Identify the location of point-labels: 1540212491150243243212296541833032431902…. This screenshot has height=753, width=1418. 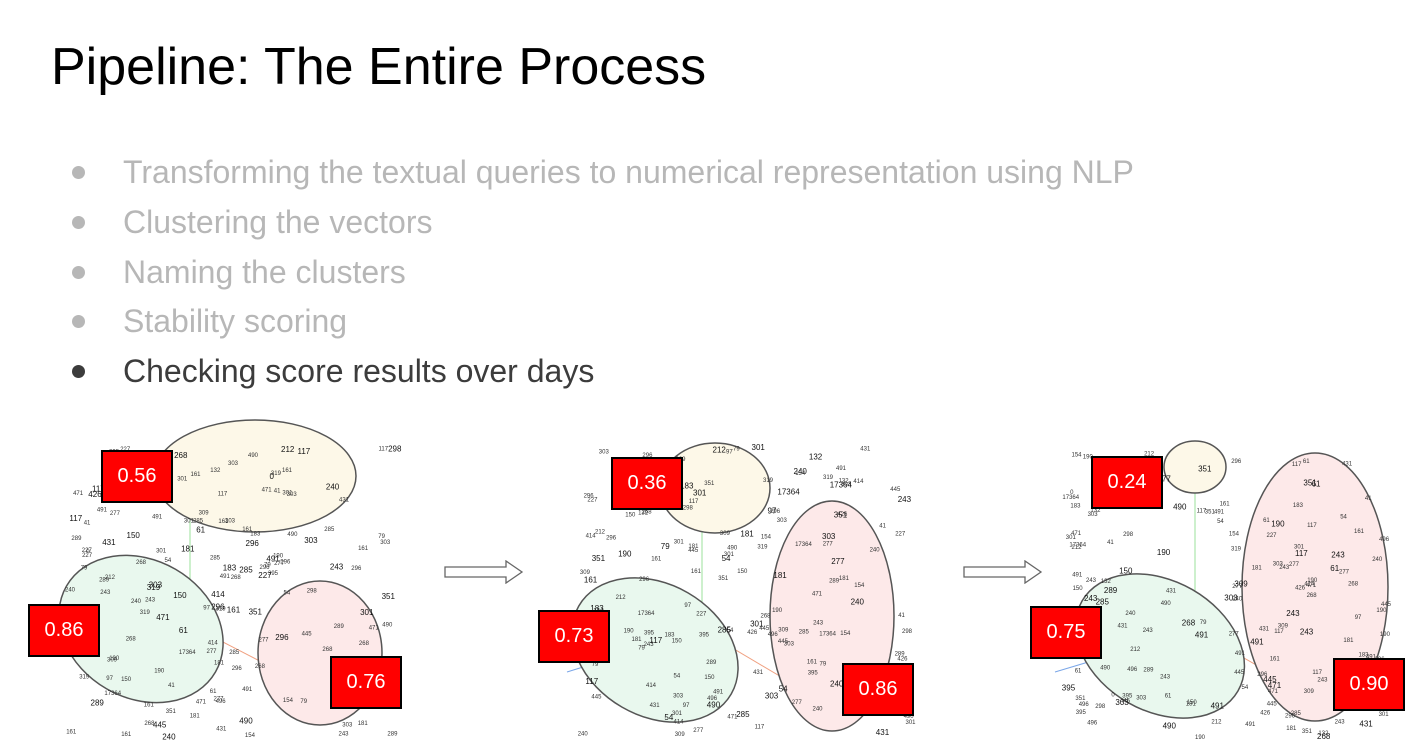
(1226, 597).